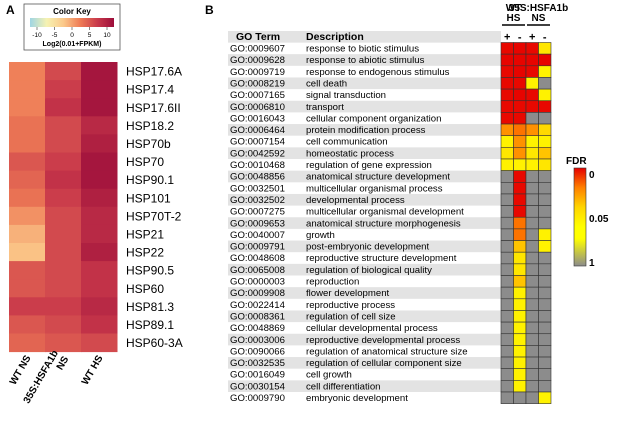 Image resolution: width=618 pixels, height=435 pixels. I want to click on go-description: reproductive process, so click(350, 305).